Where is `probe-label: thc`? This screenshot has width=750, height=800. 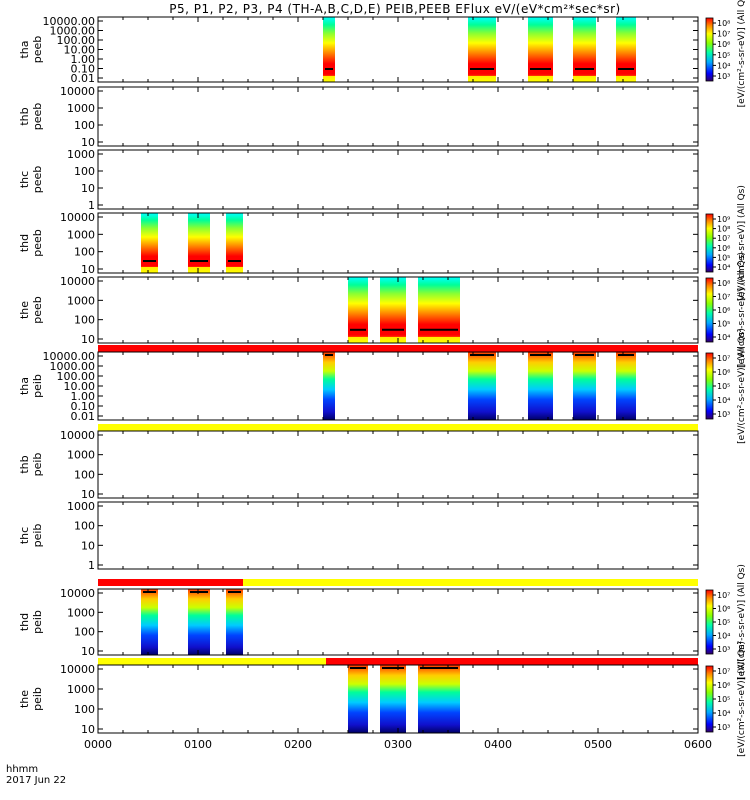
probe-label: thc is located at coordinates (24, 535).